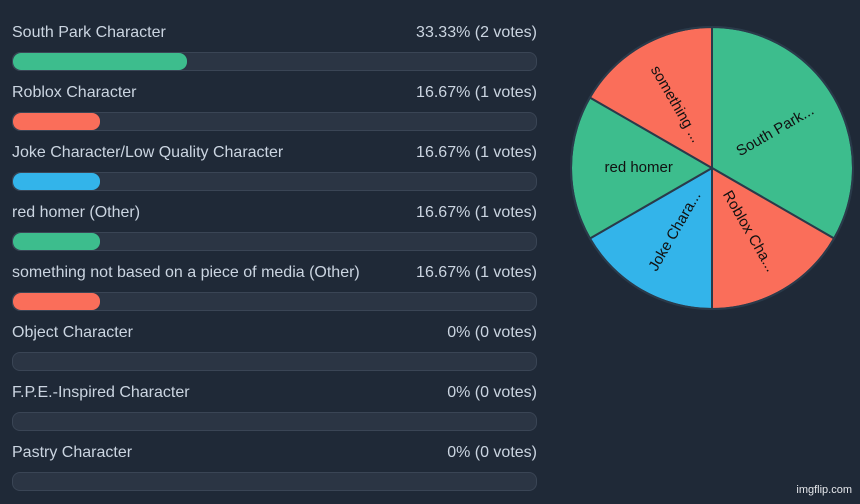 This screenshot has height=504, width=860. Describe the element at coordinates (638, 167) in the screenshot. I see `pie-slice-label: red homer` at that location.